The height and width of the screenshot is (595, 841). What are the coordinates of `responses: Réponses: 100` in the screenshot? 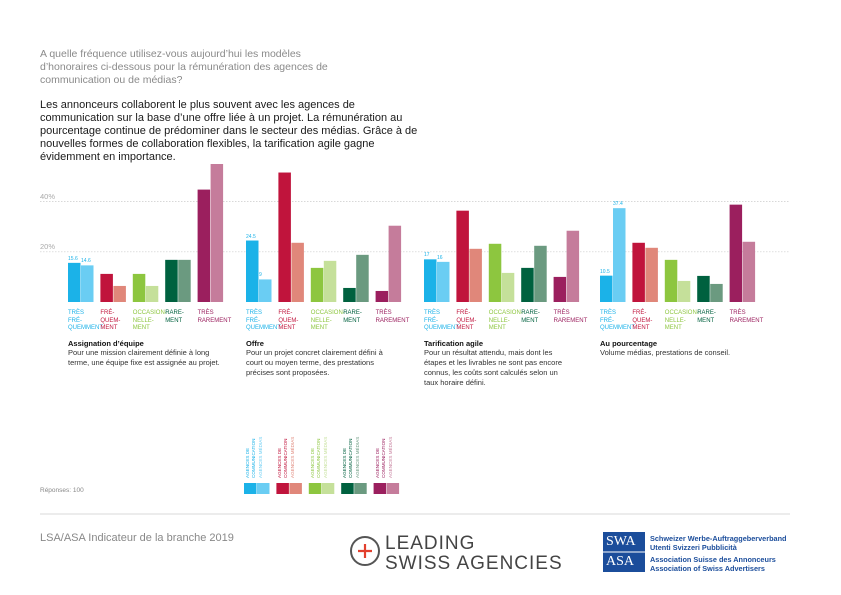 It's located at (62, 490).